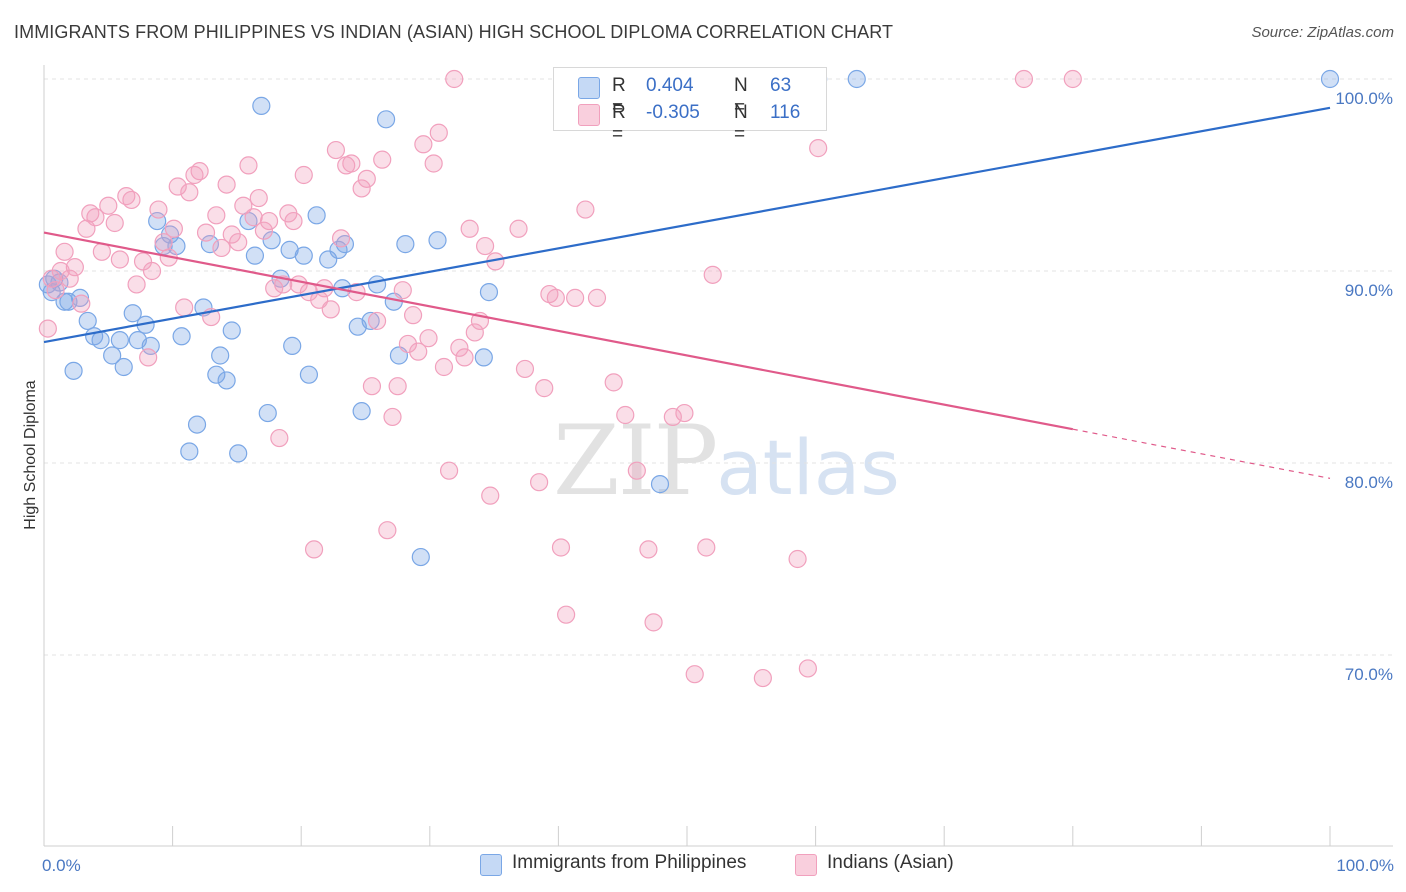 This screenshot has height=892, width=1406. Describe the element at coordinates (890, 862) in the screenshot. I see `bottom-legend-label-indians: Indians (Asian)` at that location.